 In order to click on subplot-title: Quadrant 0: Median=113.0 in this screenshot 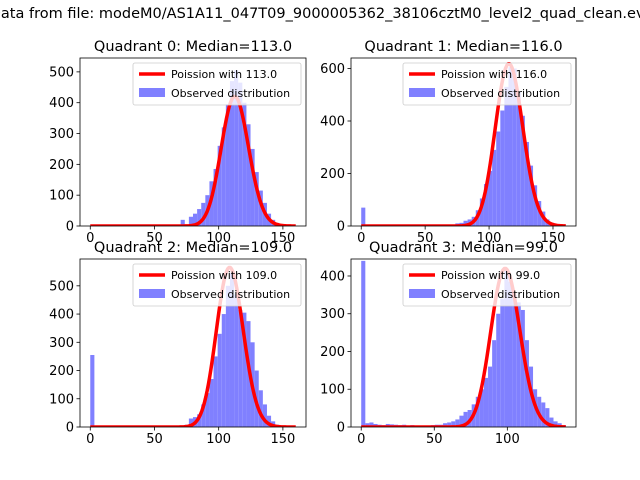, I will do `click(193, 47)`.